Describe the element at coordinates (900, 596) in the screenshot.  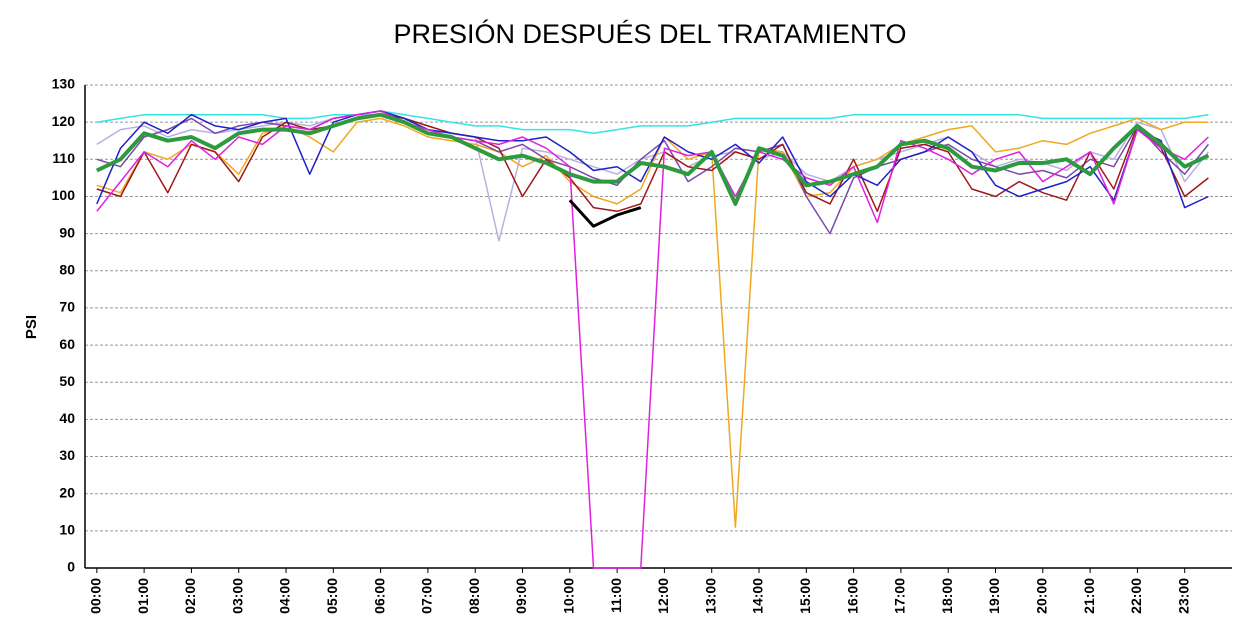
I see `x-tick-label: 17:00` at that location.